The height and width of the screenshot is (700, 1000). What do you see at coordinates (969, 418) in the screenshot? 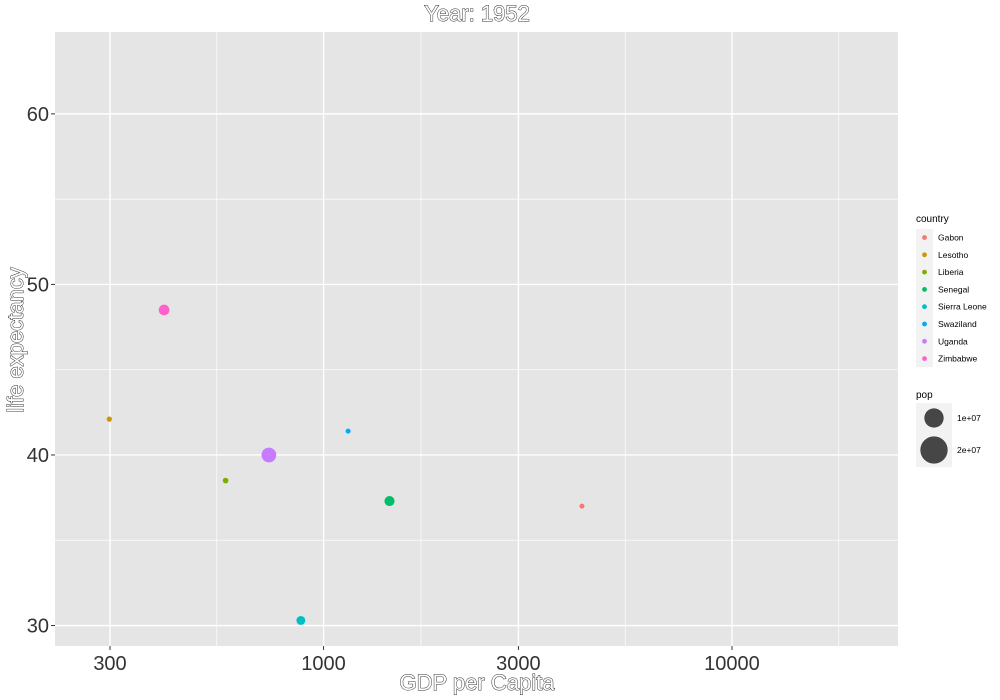
I see `legend-pop-label: 1e+07` at bounding box center [969, 418].